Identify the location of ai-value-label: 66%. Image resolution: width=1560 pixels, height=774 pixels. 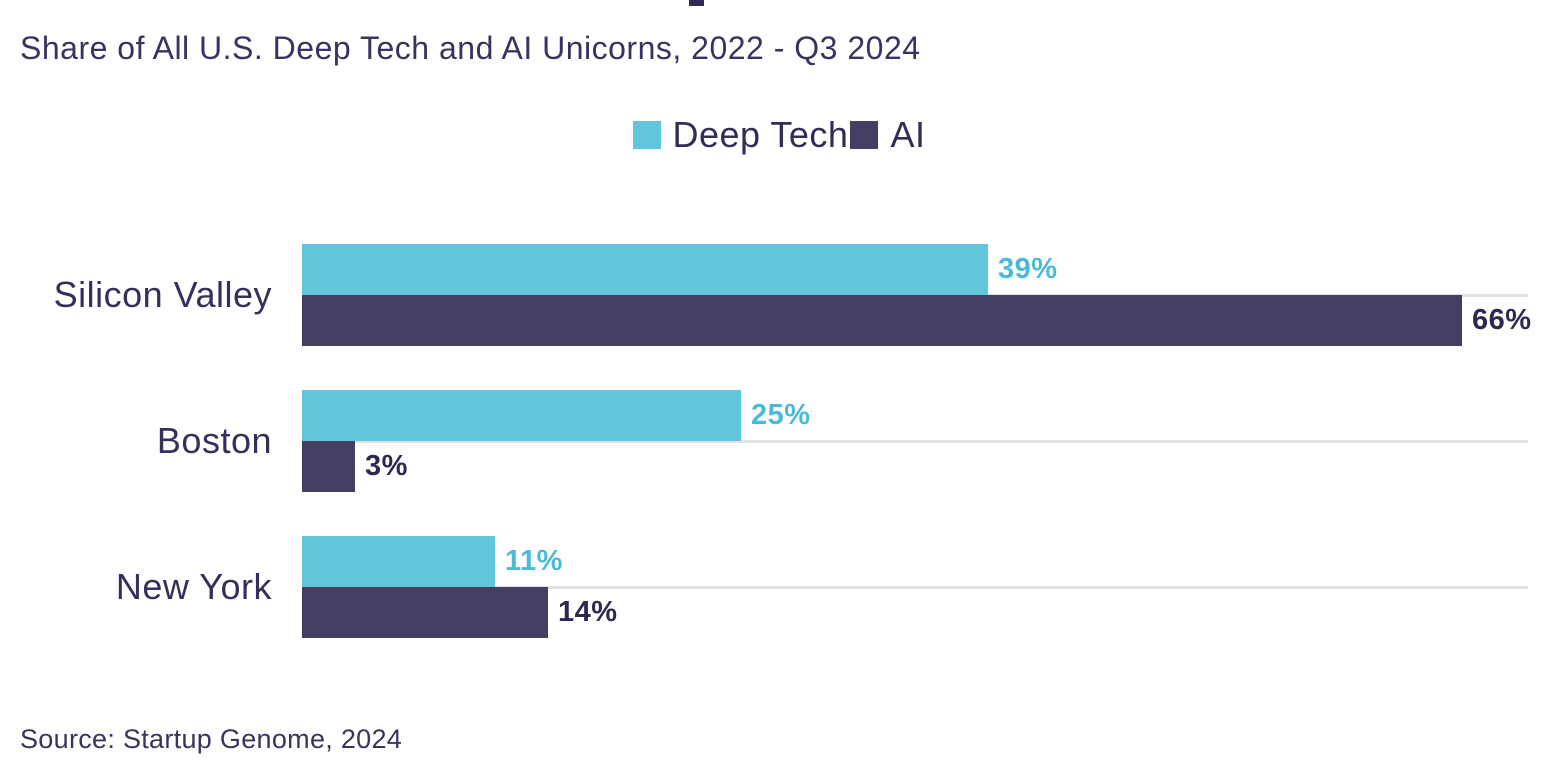
(1502, 320).